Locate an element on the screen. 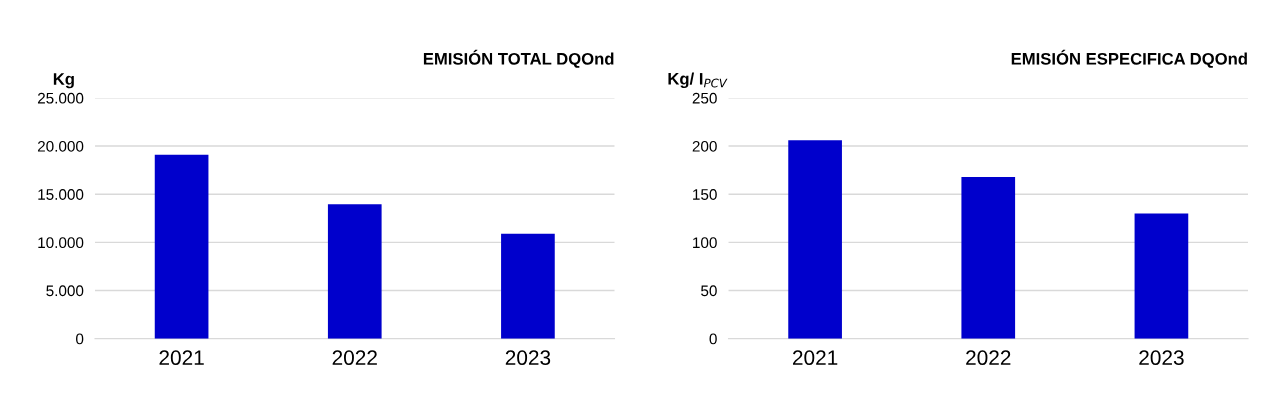 This screenshot has width=1267, height=408. y-axis-title: Kg/ I$_{PCV}$ is located at coordinates (698, 80).